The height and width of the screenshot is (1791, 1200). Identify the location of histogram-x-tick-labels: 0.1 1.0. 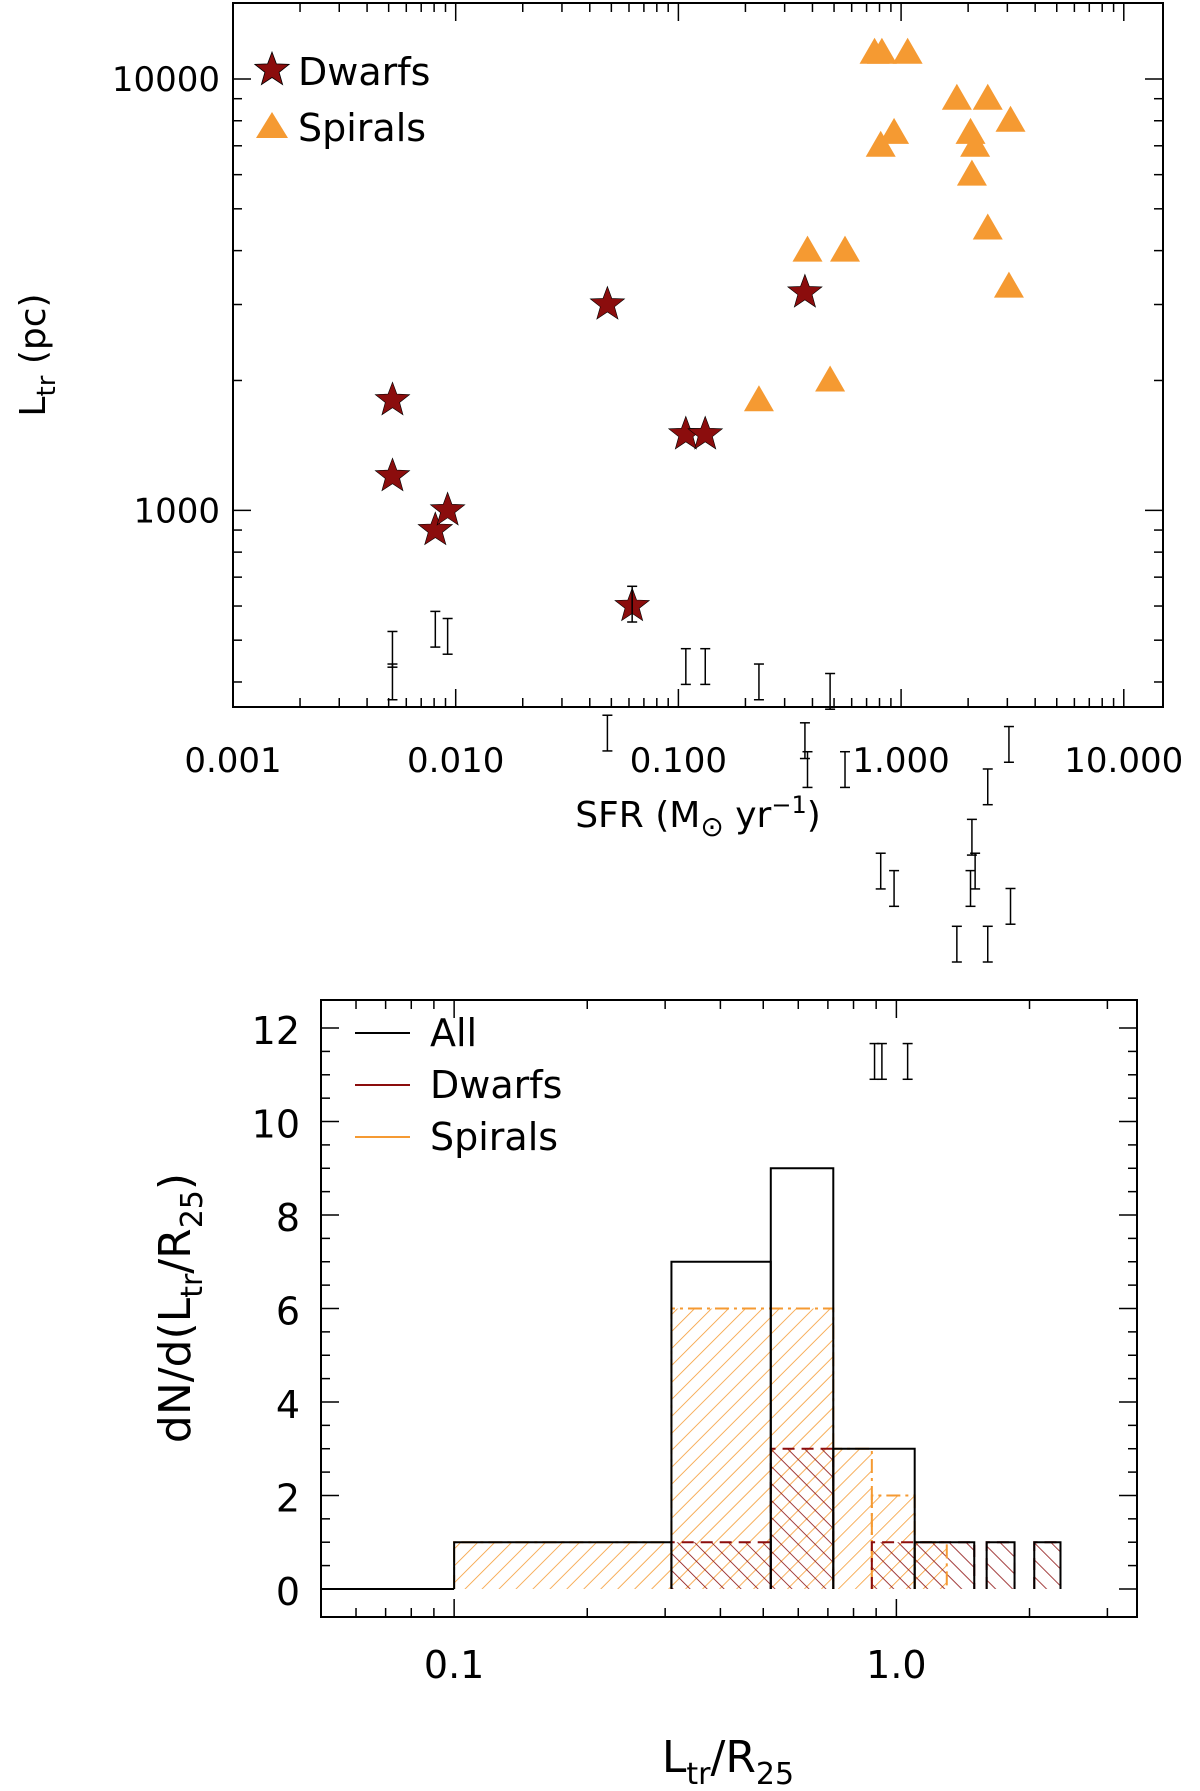
(675, 1665).